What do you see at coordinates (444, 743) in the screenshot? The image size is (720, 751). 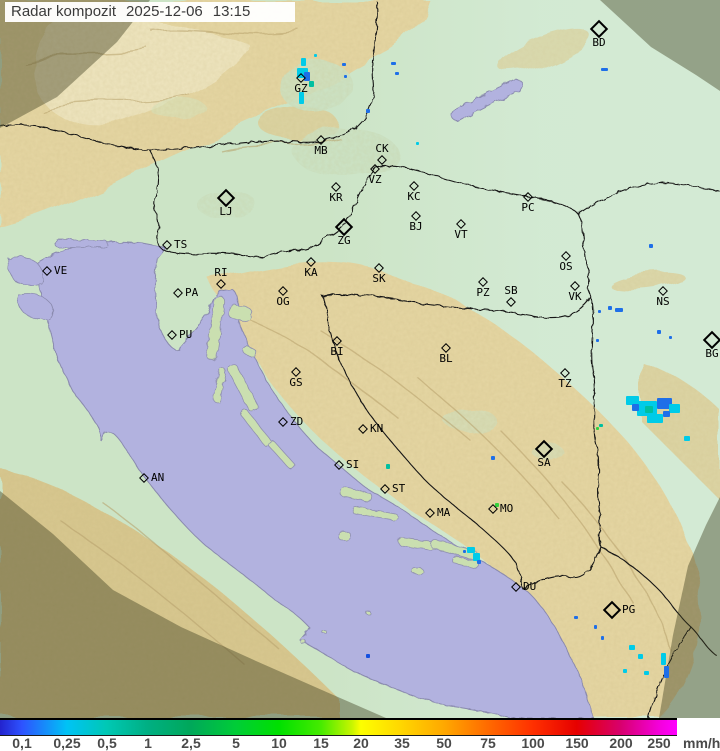 I see `legend-tick-50: 50` at bounding box center [444, 743].